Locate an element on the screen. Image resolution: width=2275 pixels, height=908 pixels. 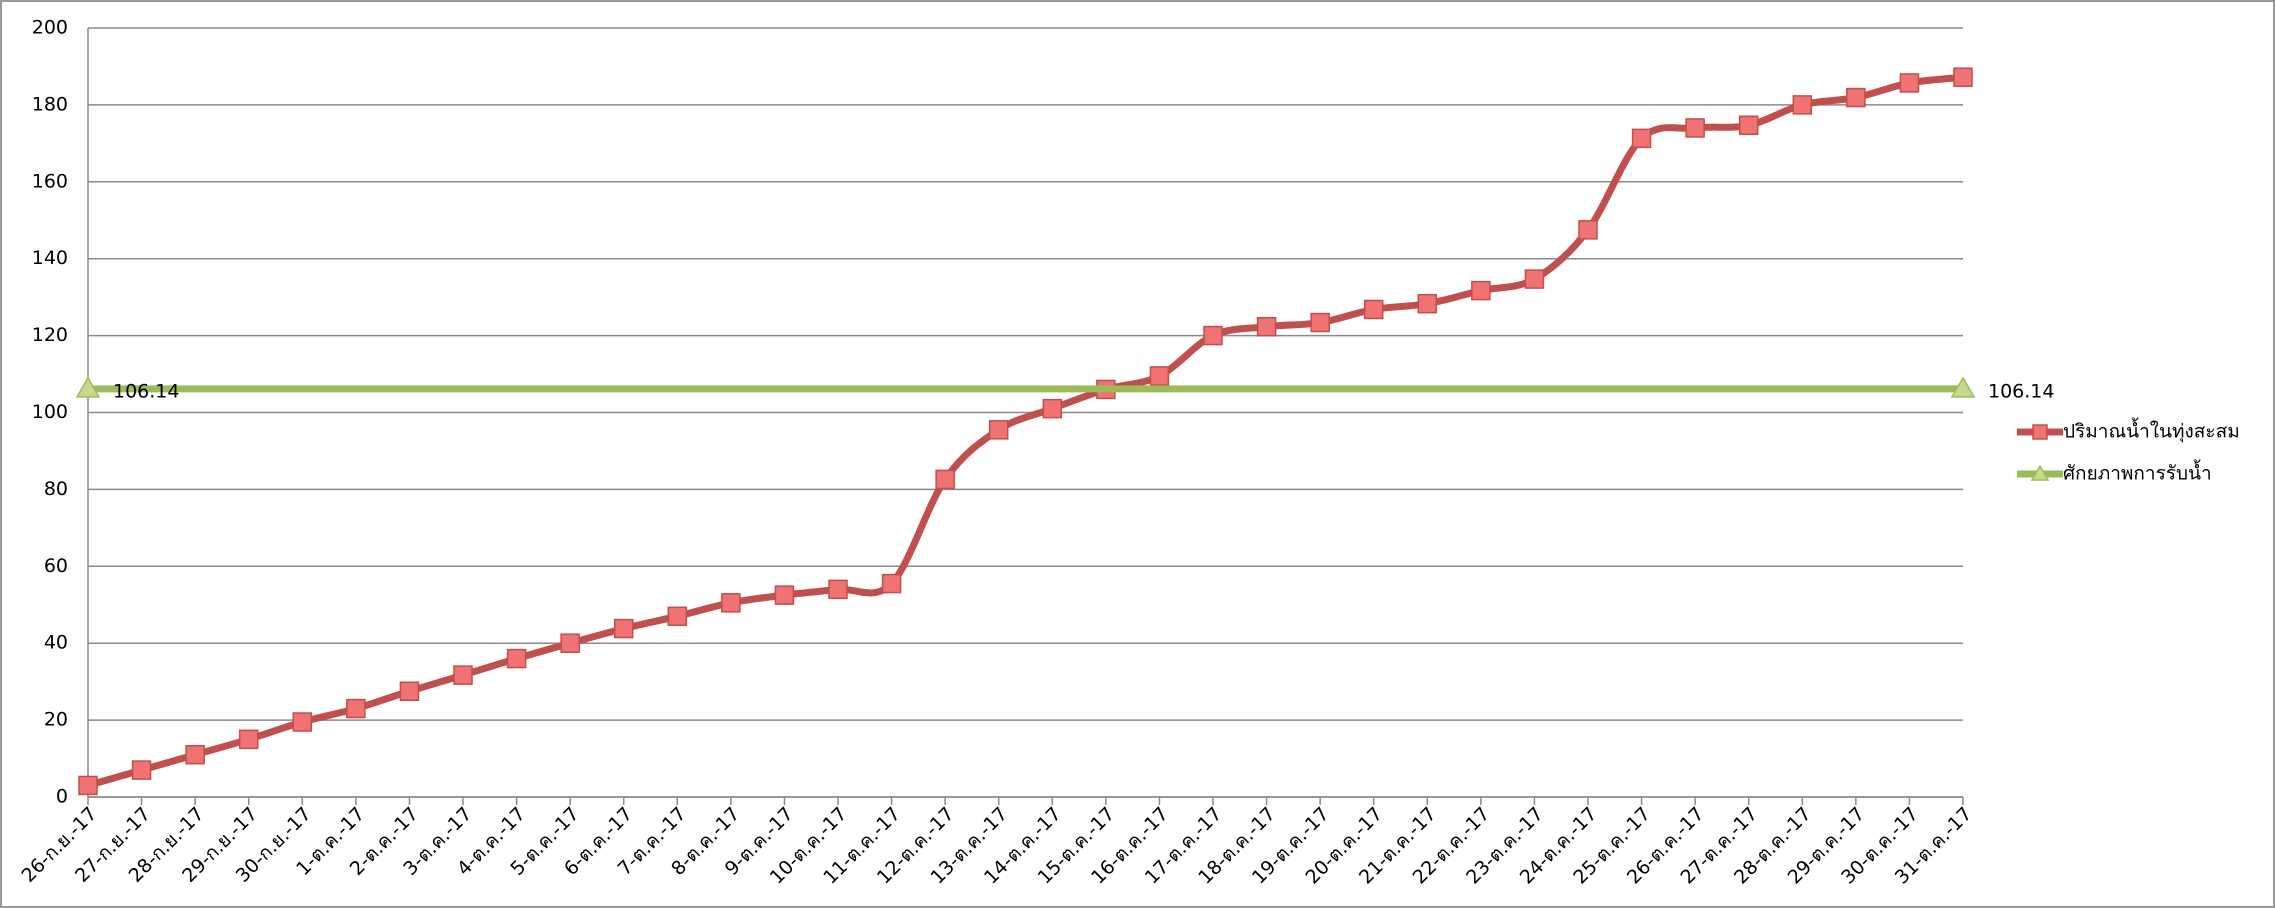
legend-label: ปริมาณน้ำในทุ่งสะสม is located at coordinates (2151, 431).